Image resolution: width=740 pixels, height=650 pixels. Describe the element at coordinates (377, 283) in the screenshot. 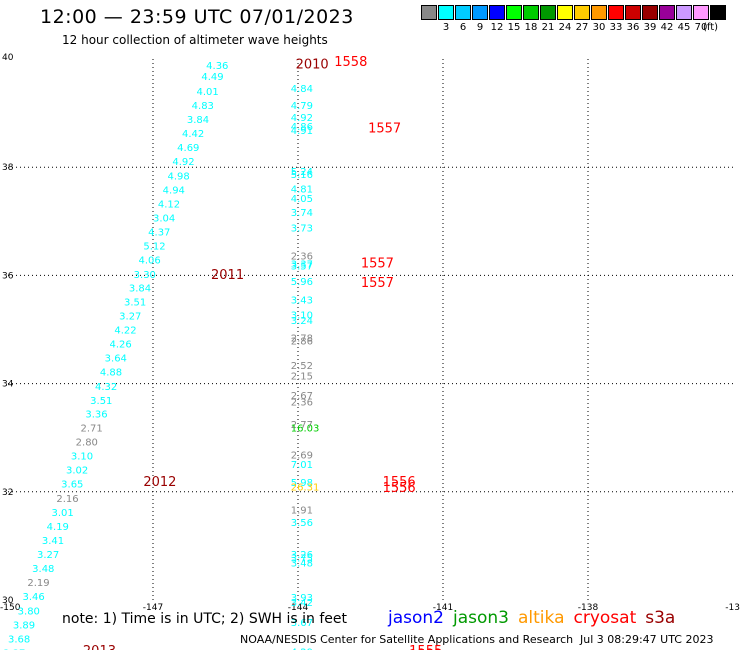

I see `time-label: 1557` at that location.